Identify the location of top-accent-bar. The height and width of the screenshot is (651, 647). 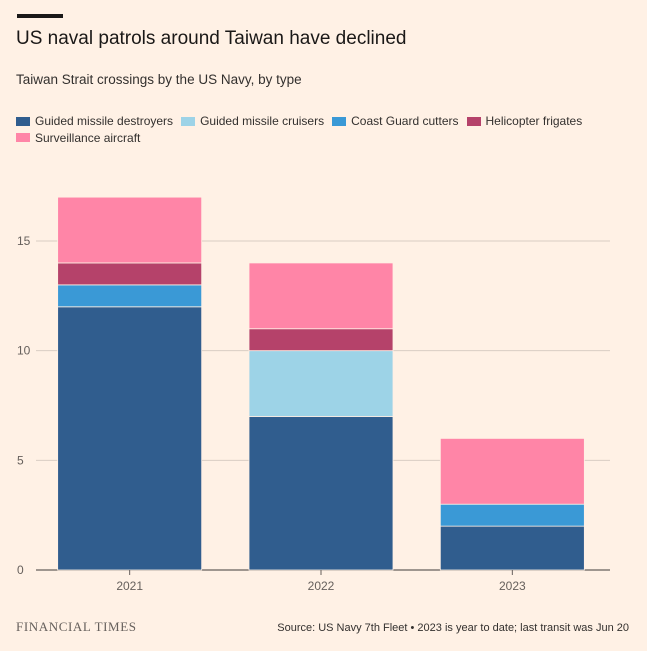
(40, 16).